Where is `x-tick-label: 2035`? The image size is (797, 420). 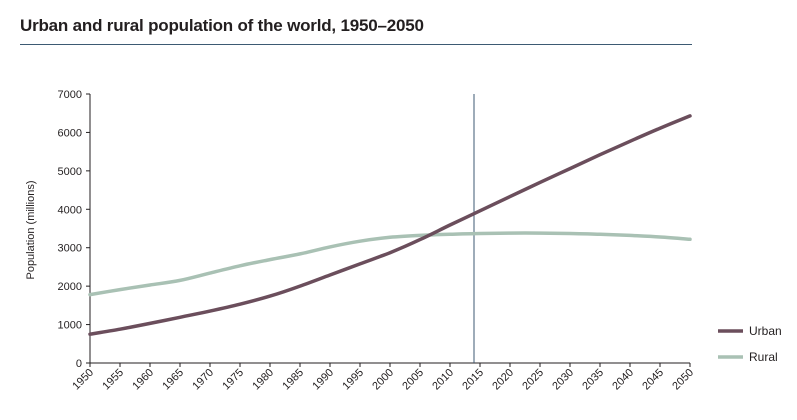 x-tick-label: 2035 is located at coordinates (593, 380).